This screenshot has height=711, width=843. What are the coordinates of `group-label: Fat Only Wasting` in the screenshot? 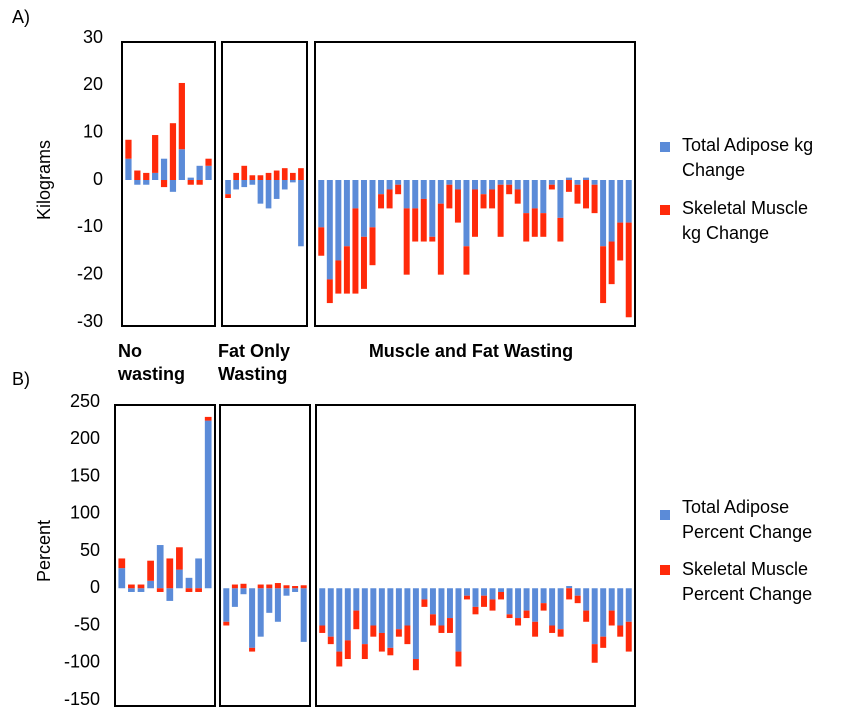 It's located at (254, 362).